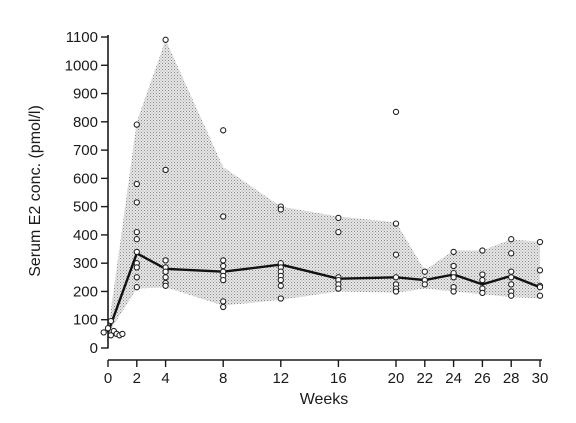  What do you see at coordinates (94, 348) in the screenshot?
I see `y-tick-label: 0` at bounding box center [94, 348].